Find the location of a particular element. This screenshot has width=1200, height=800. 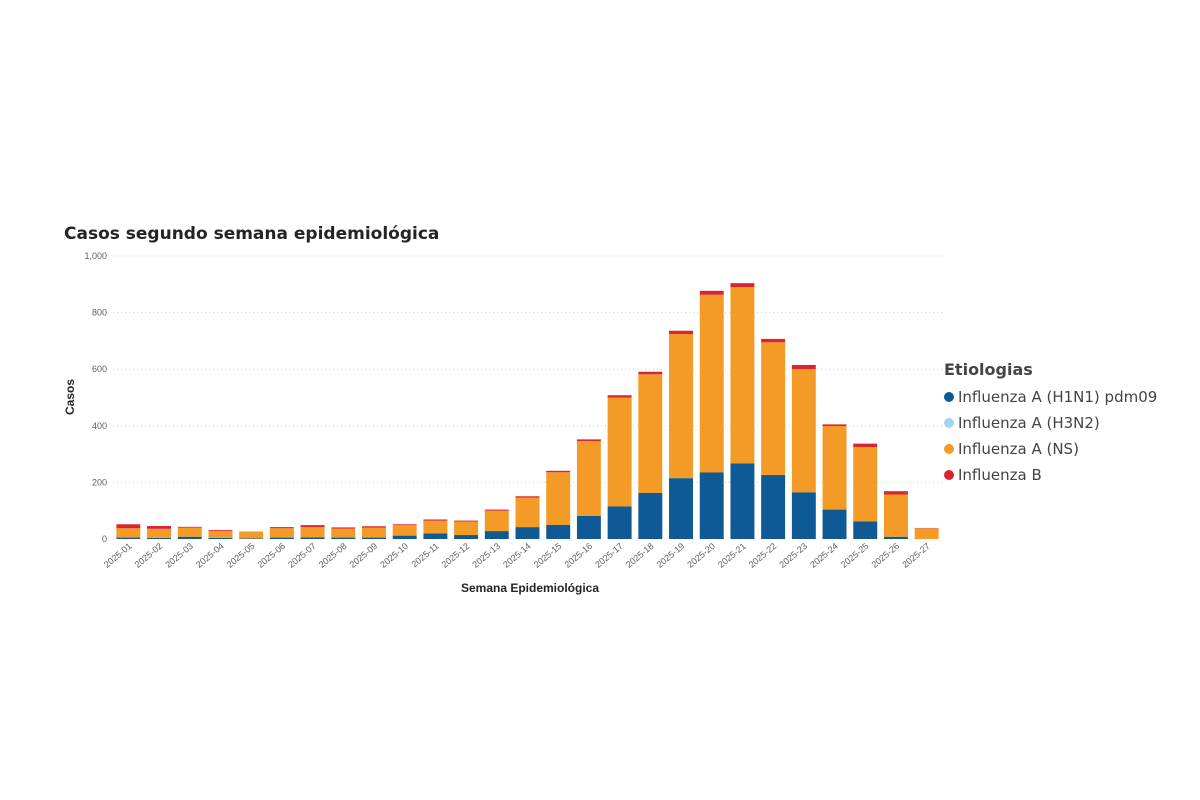

x-tick-label: 2025-08 is located at coordinates (333, 555).